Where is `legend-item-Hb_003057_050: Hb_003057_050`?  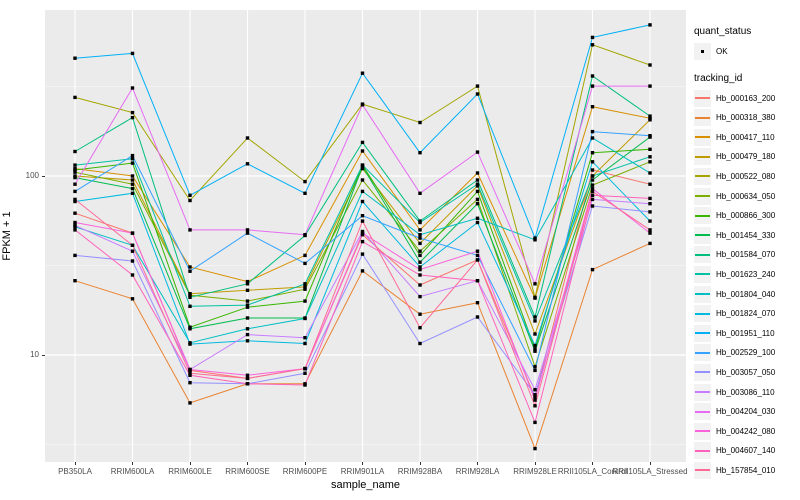 legend-item-Hb_003057_050: Hb_003057_050 is located at coordinates (746, 372).